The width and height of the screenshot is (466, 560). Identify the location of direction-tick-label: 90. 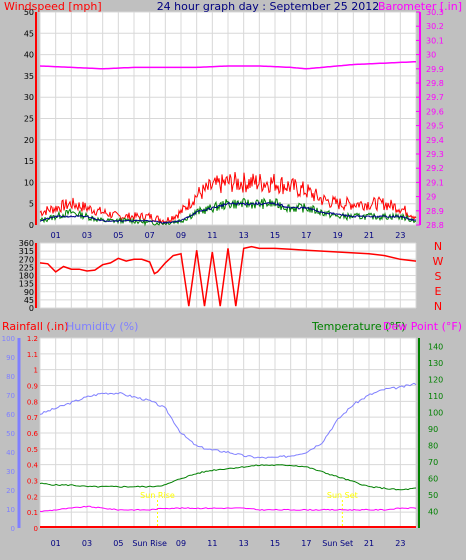
(29, 292).